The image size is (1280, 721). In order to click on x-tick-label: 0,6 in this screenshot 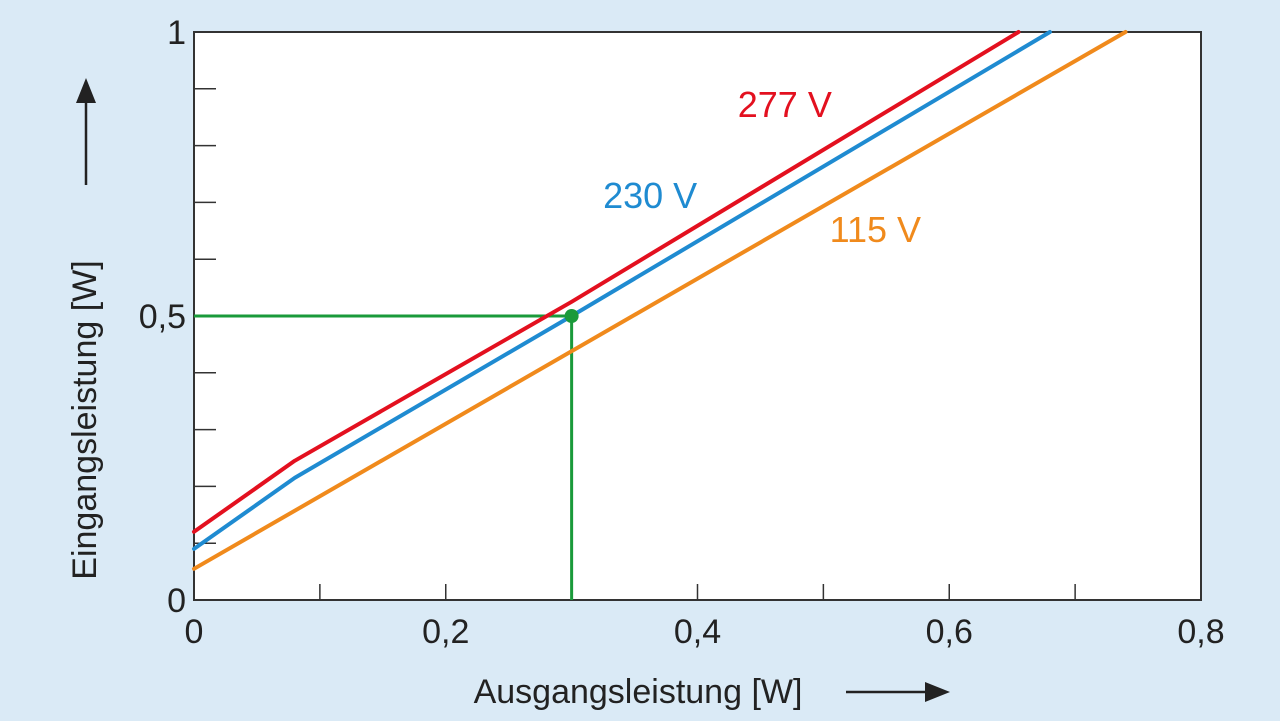, I will do `click(949, 632)`.